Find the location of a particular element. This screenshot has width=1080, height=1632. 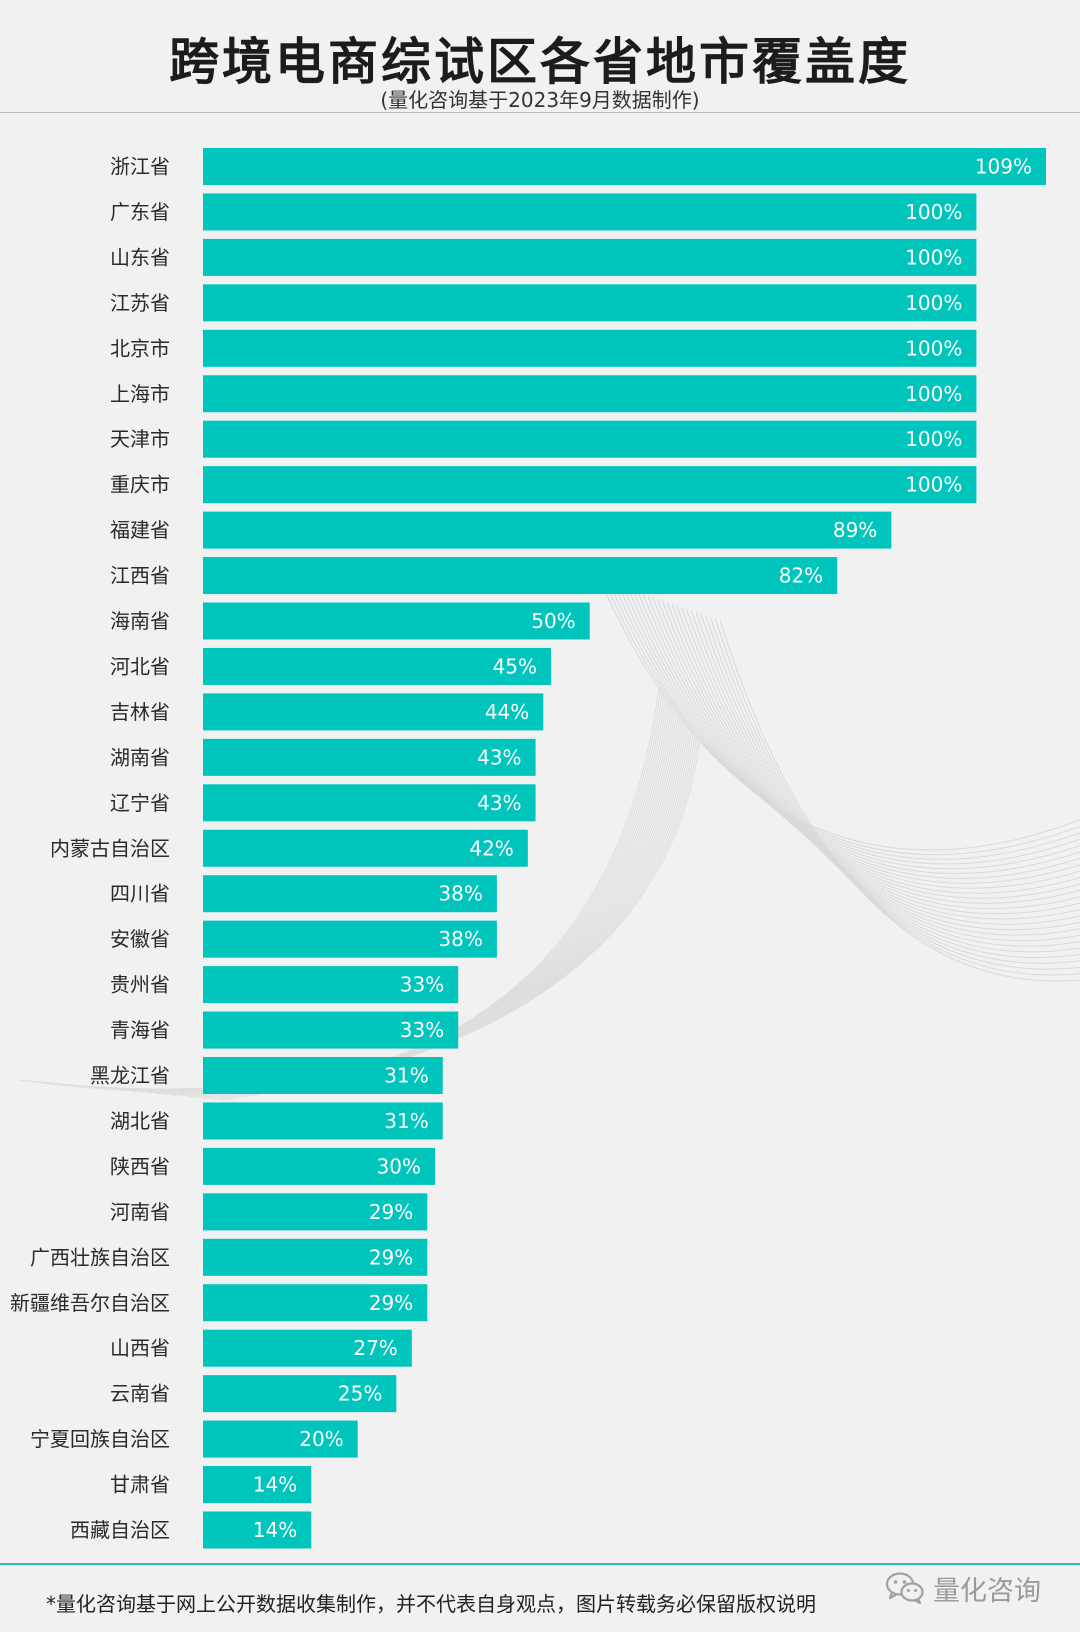

category-label: 江西省 is located at coordinates (140, 576).